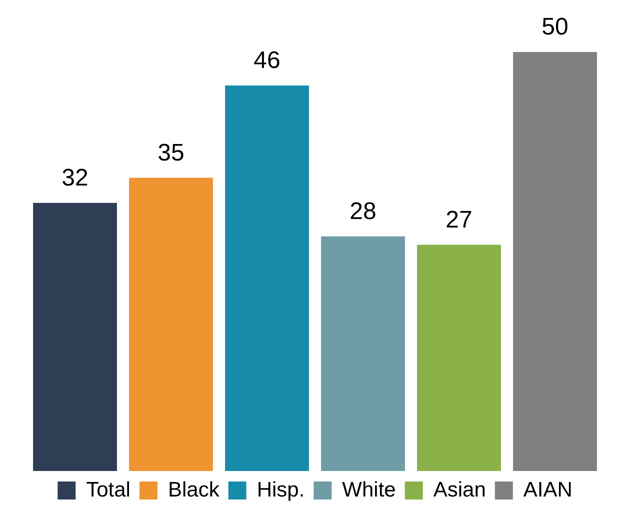  What do you see at coordinates (459, 490) in the screenshot?
I see `legend-label: Asian` at bounding box center [459, 490].